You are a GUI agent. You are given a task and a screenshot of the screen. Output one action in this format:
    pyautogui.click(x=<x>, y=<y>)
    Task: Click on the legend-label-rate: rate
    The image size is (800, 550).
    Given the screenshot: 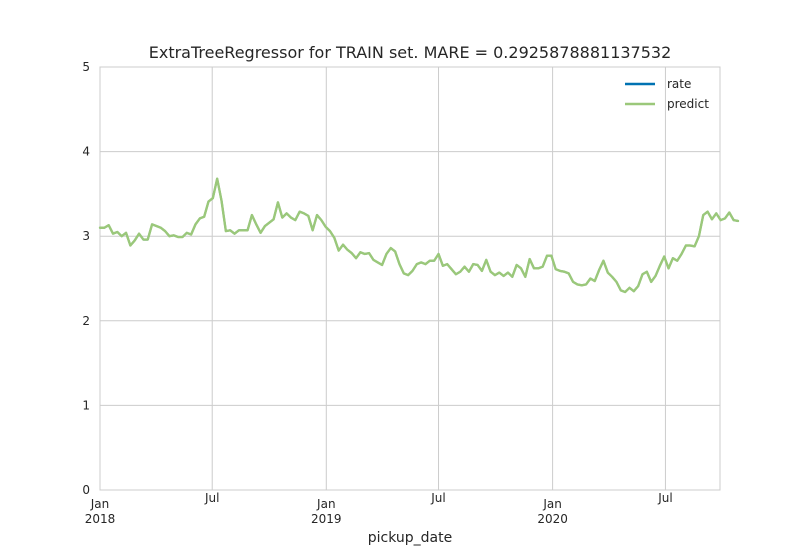 What is the action you would take?
    pyautogui.click(x=679, y=84)
    